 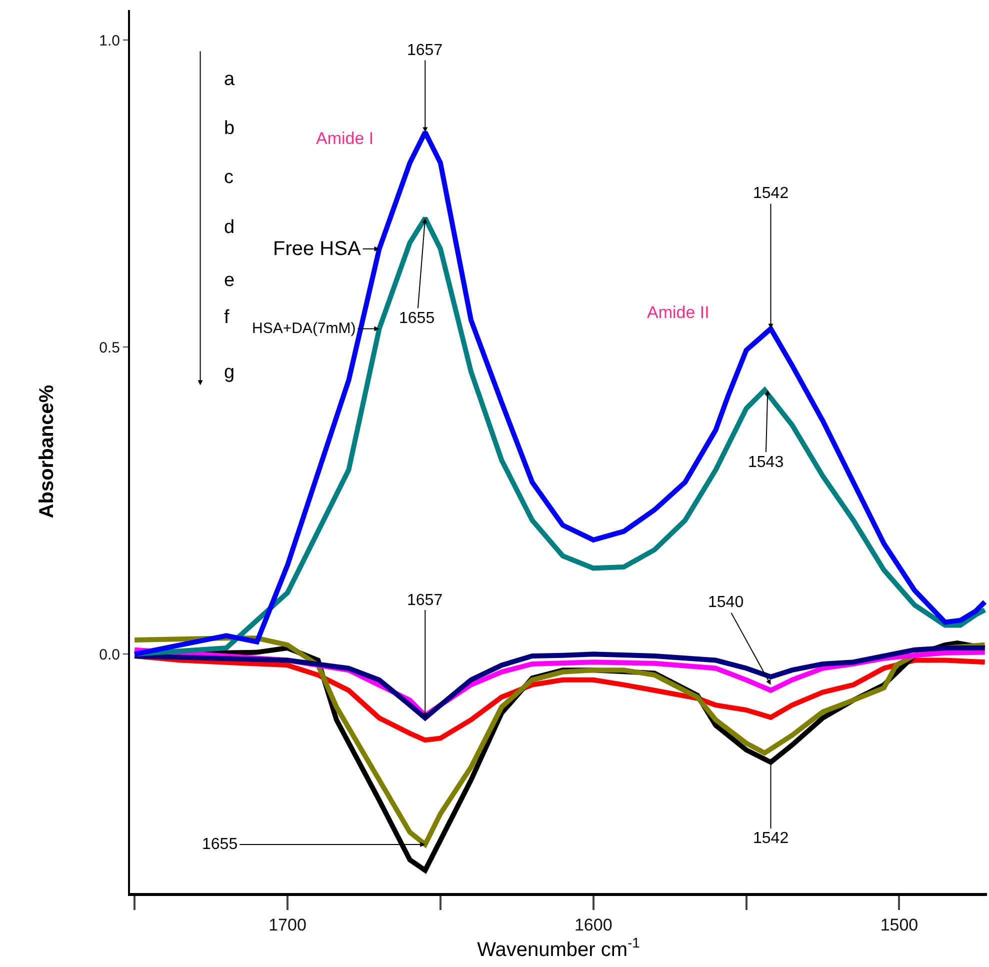 What do you see at coordinates (229, 79) in the screenshot?
I see `annotation: a` at bounding box center [229, 79].